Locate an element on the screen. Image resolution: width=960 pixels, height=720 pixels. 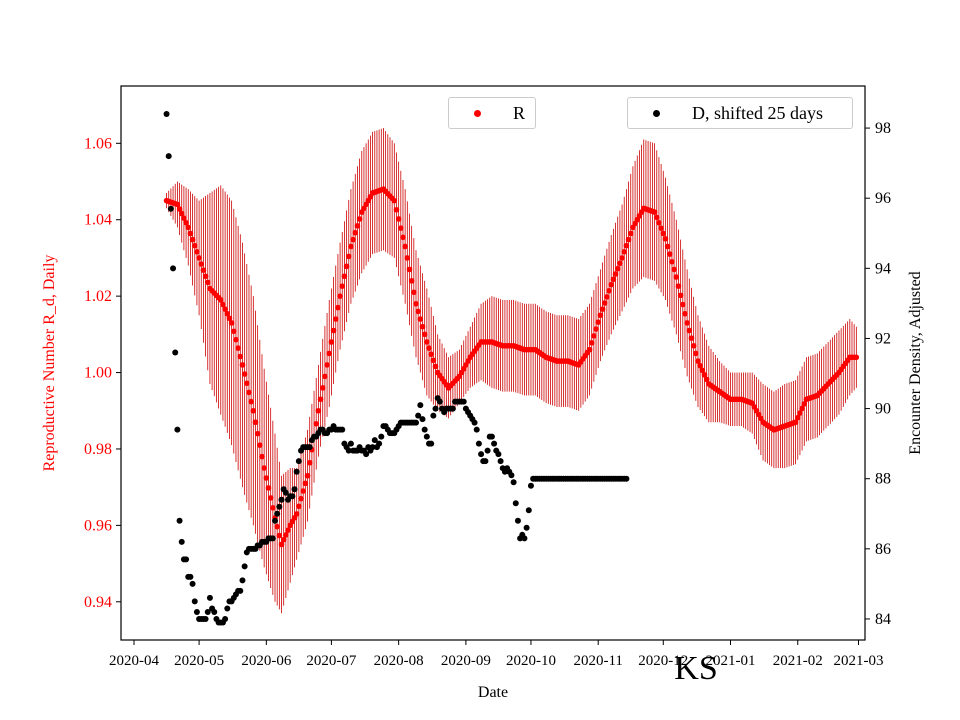
legend-d-marker is located at coordinates (656, 113).